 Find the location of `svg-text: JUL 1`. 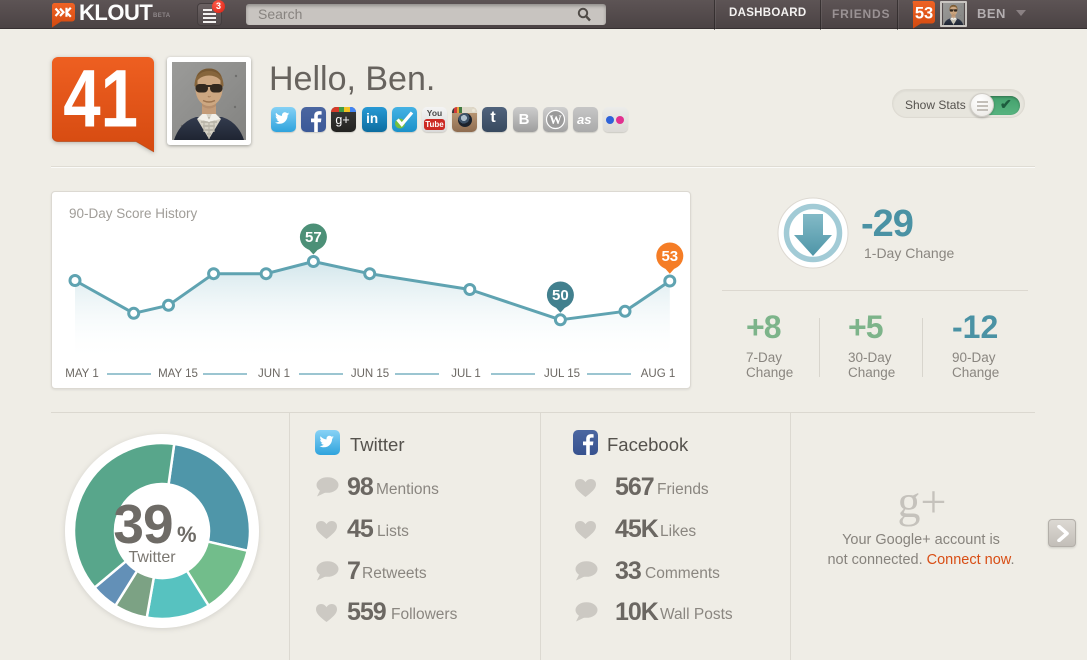

svg-text: JUL 1 is located at coordinates (466, 374).